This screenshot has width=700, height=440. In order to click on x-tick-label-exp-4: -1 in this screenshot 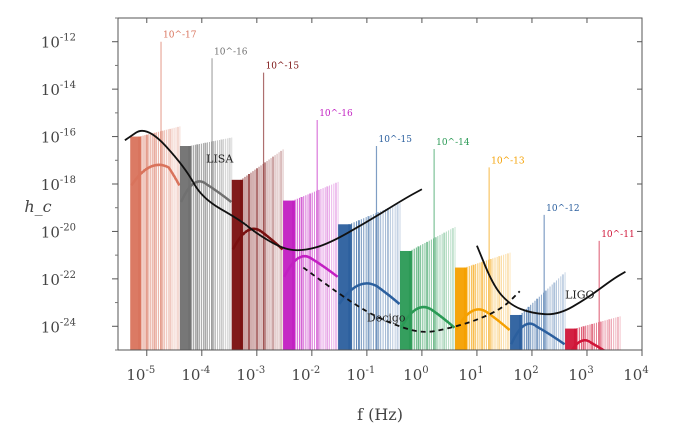, I will do `click(371, 370)`.